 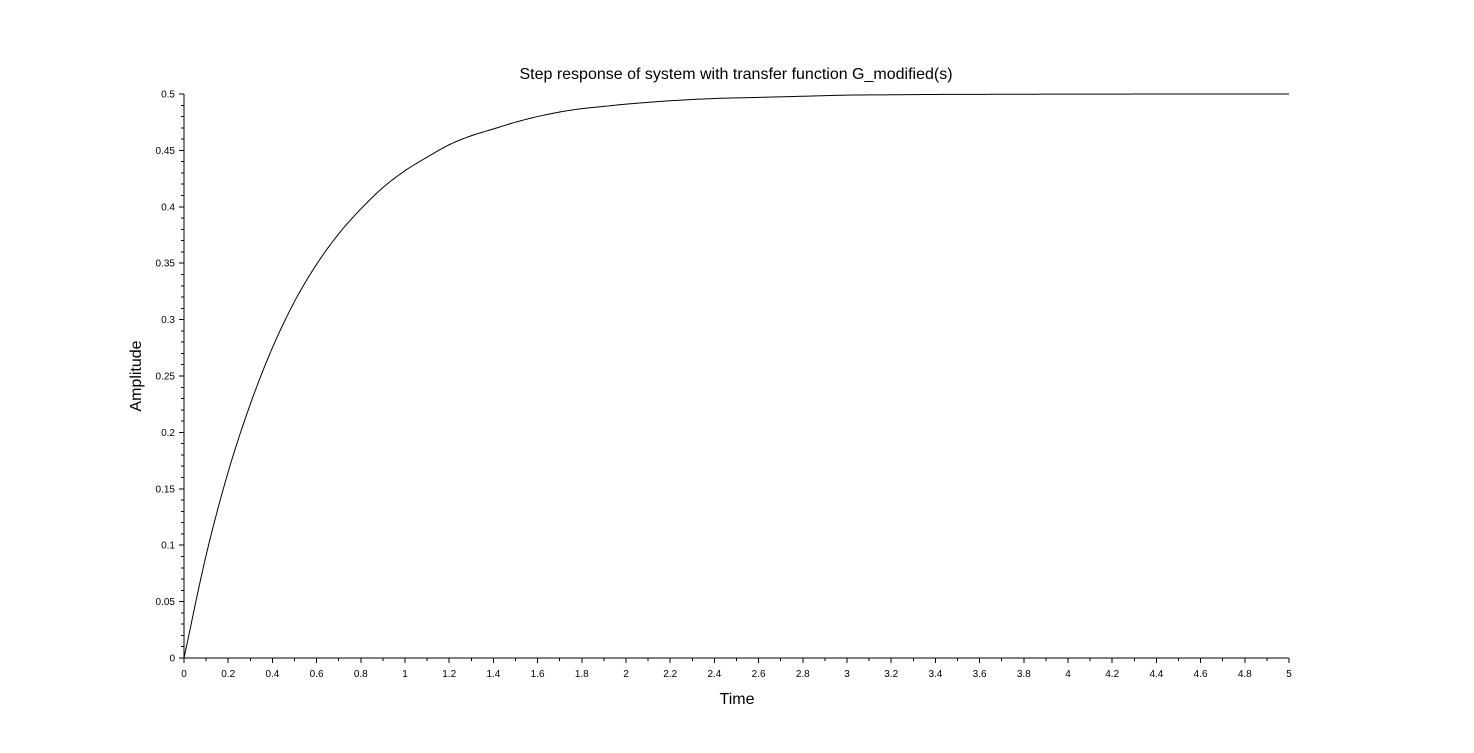 I want to click on x-tick-label: 2.4, so click(x=714, y=674).